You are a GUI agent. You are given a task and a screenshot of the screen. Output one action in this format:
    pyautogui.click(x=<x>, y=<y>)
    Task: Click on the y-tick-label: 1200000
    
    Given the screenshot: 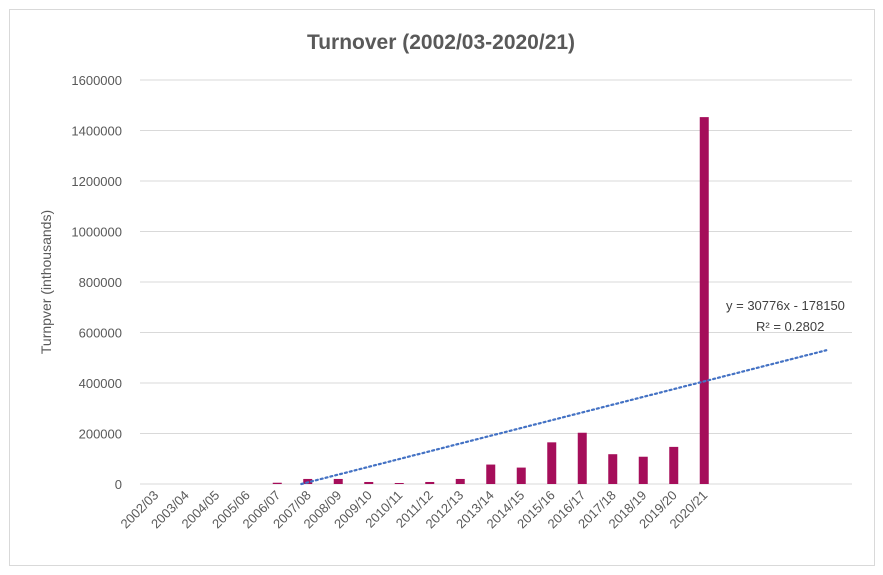 What is the action you would take?
    pyautogui.click(x=96, y=181)
    